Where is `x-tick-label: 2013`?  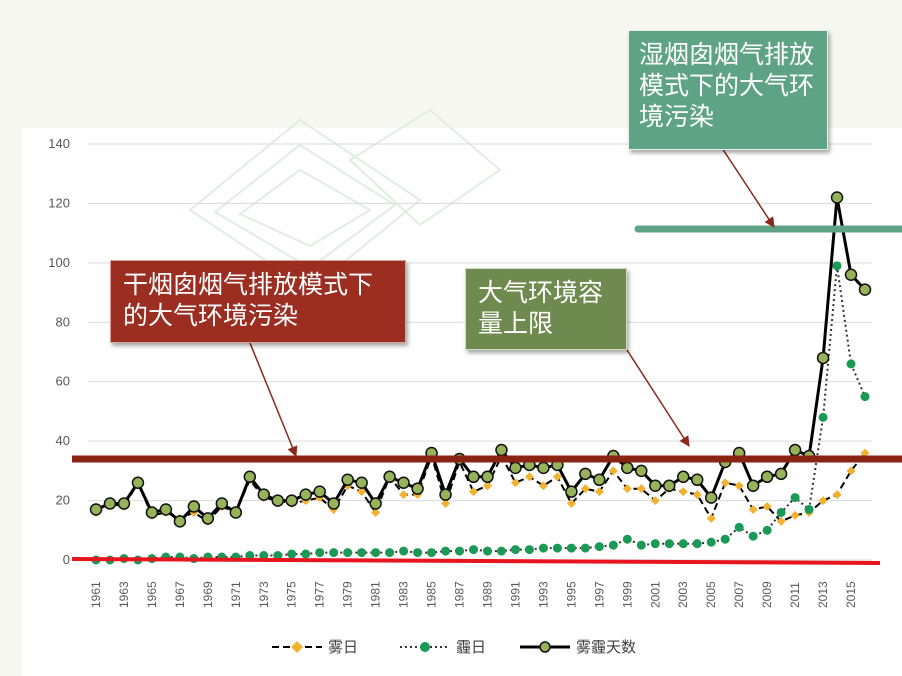 x-tick-label: 2013 is located at coordinates (823, 594).